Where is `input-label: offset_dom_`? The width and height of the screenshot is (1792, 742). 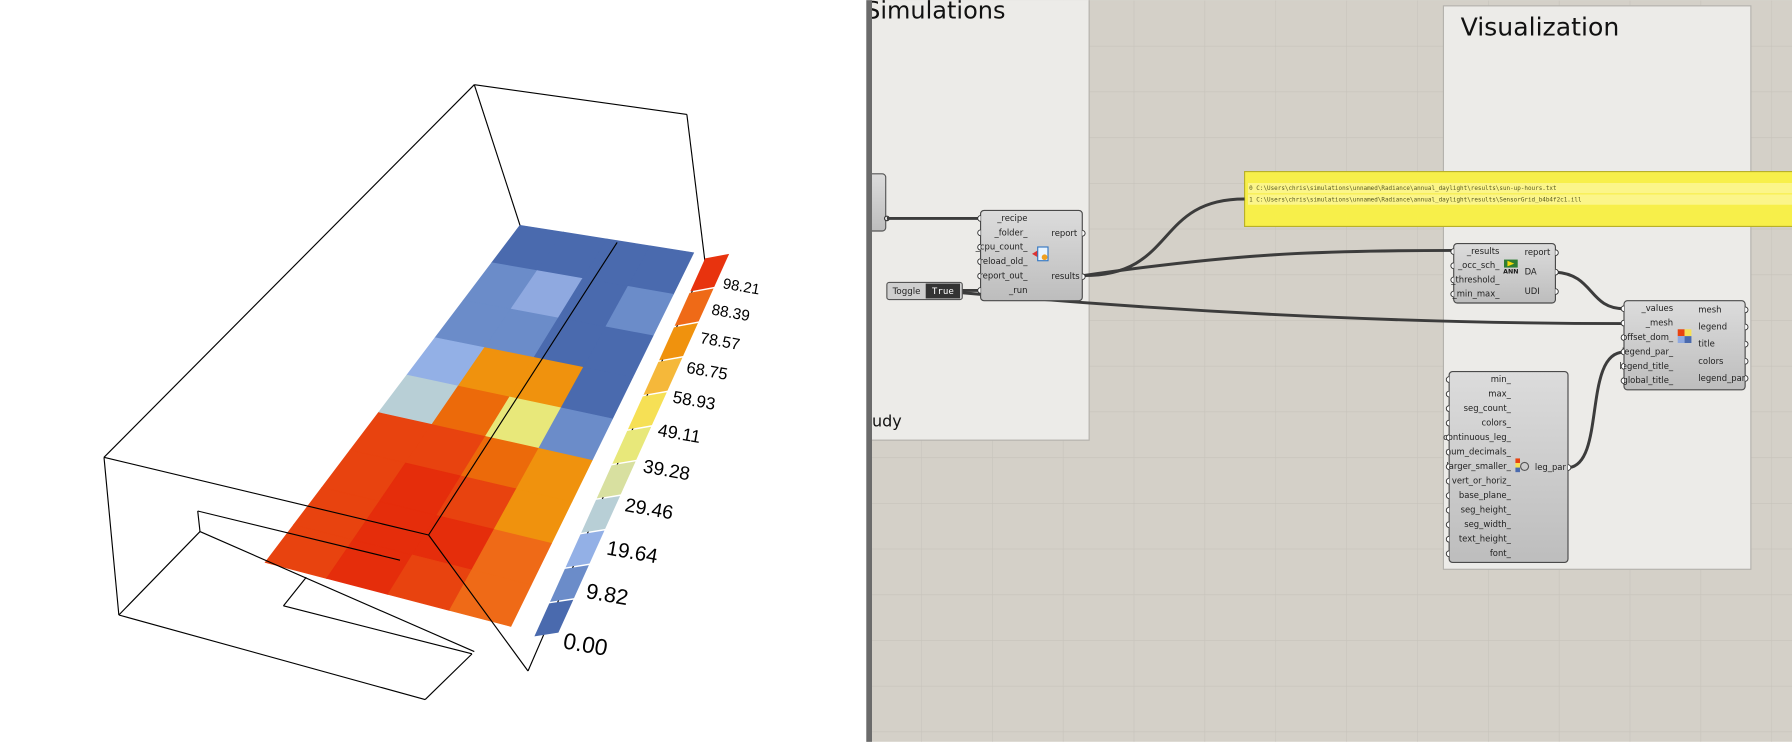
input-label: offset_dom_ is located at coordinates (1648, 337).